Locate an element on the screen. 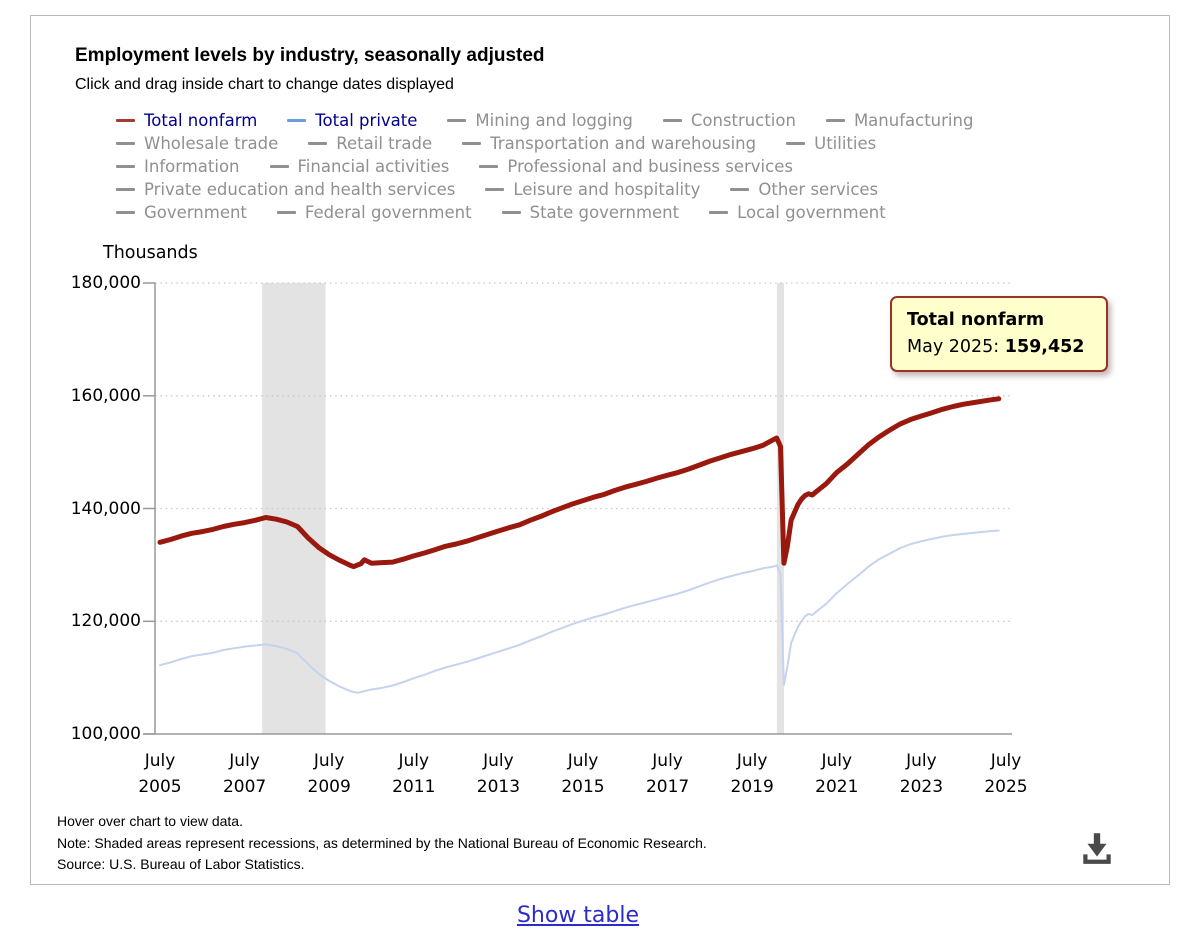 The height and width of the screenshot is (950, 1200). legend-item-leisure-and-hospitality: Leisure and hospitality is located at coordinates (592, 189).